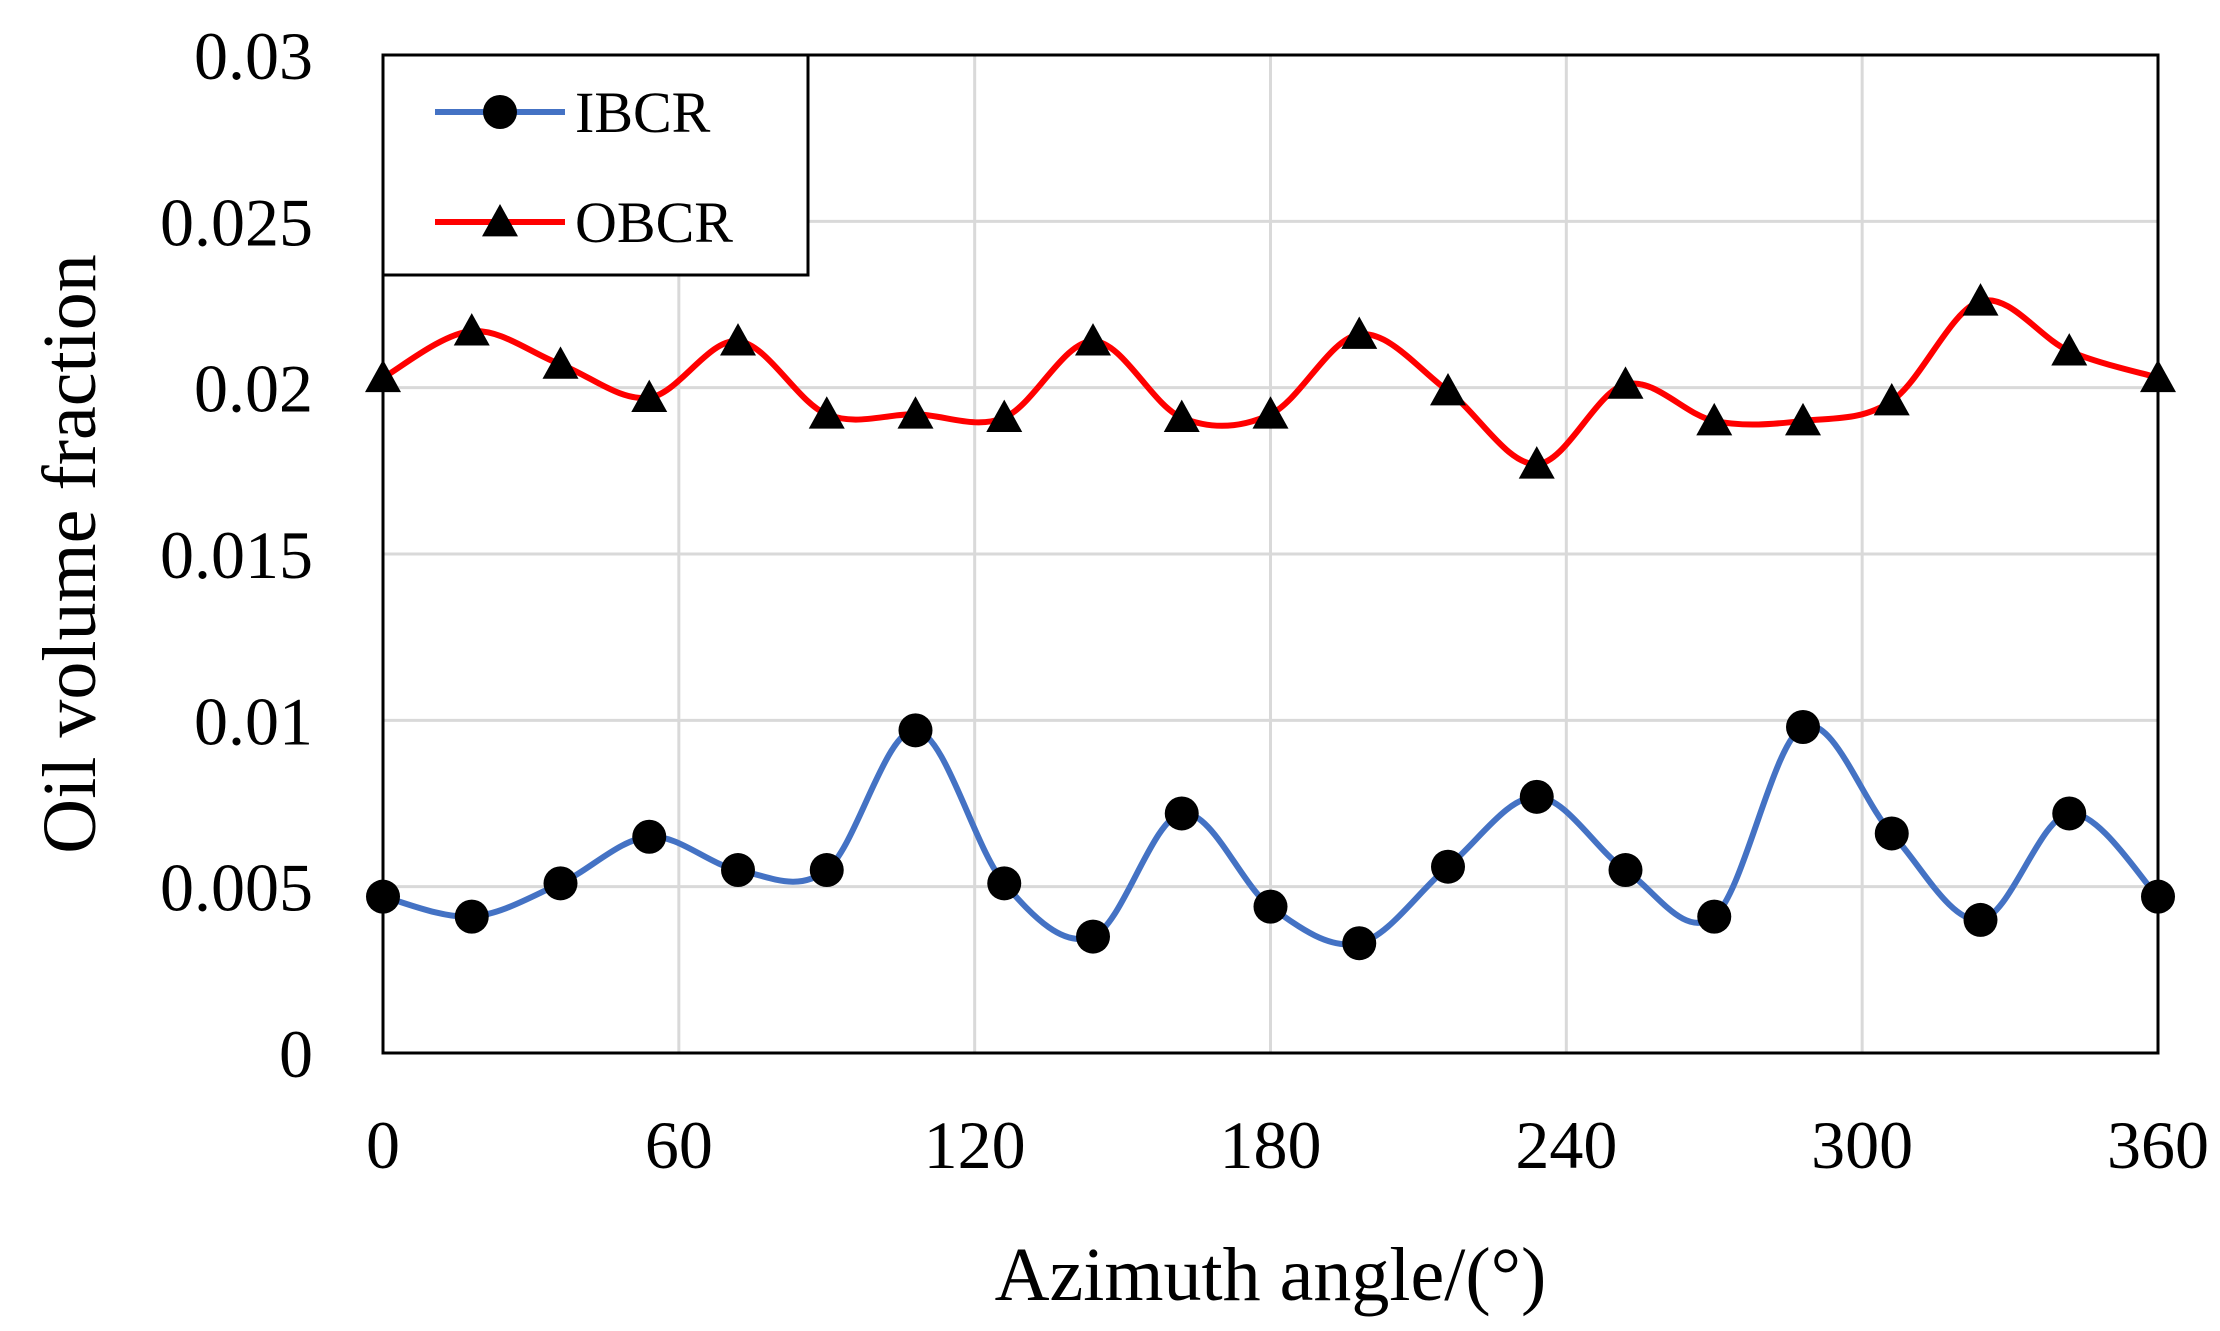 The height and width of the screenshot is (1331, 2220). I want to click on x-tick-label: 0, so click(383, 1145).